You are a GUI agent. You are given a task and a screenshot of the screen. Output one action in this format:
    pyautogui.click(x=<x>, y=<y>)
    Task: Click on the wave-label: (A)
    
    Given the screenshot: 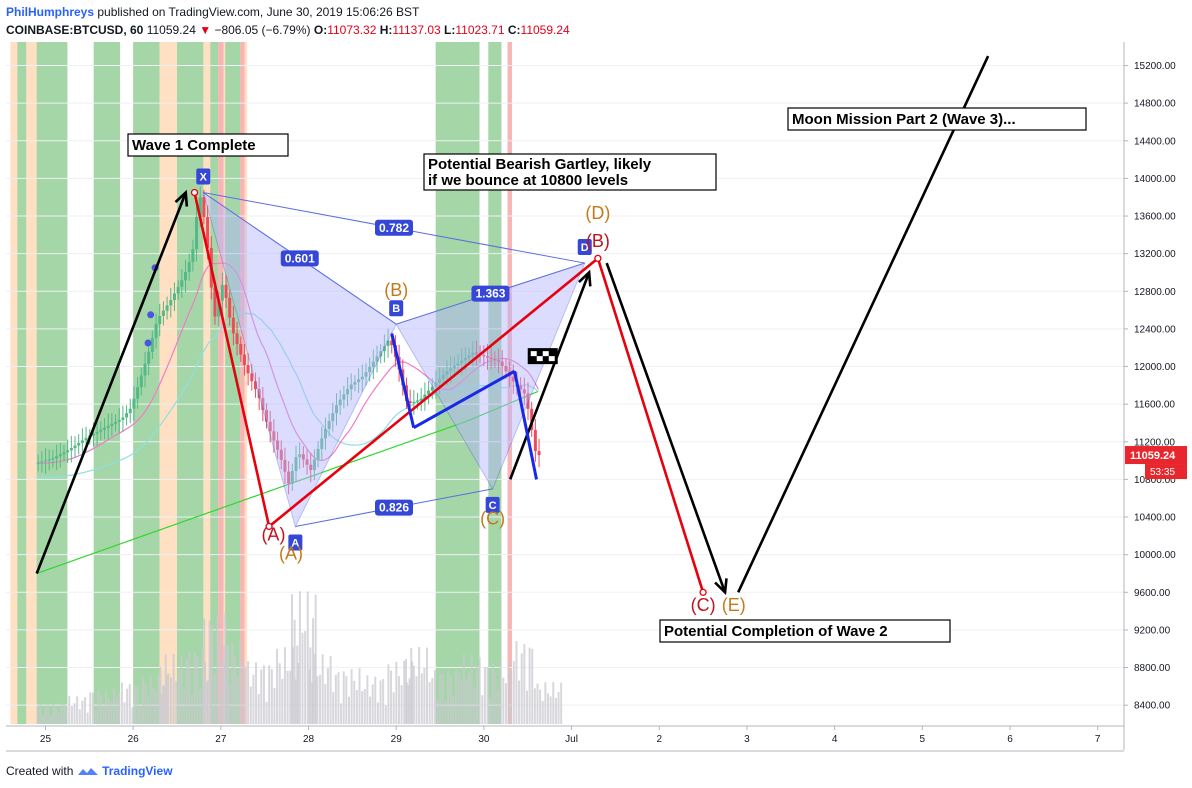 What is the action you would take?
    pyautogui.click(x=273, y=535)
    